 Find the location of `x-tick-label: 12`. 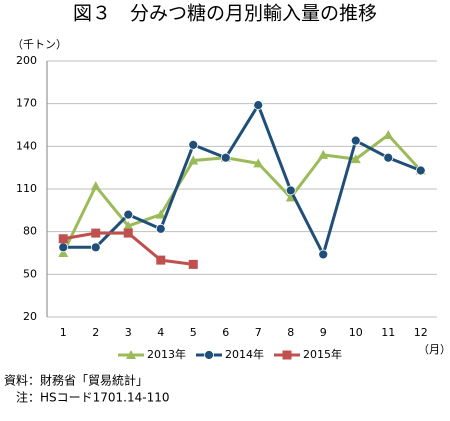

x-tick-label: 12 is located at coordinates (421, 332).